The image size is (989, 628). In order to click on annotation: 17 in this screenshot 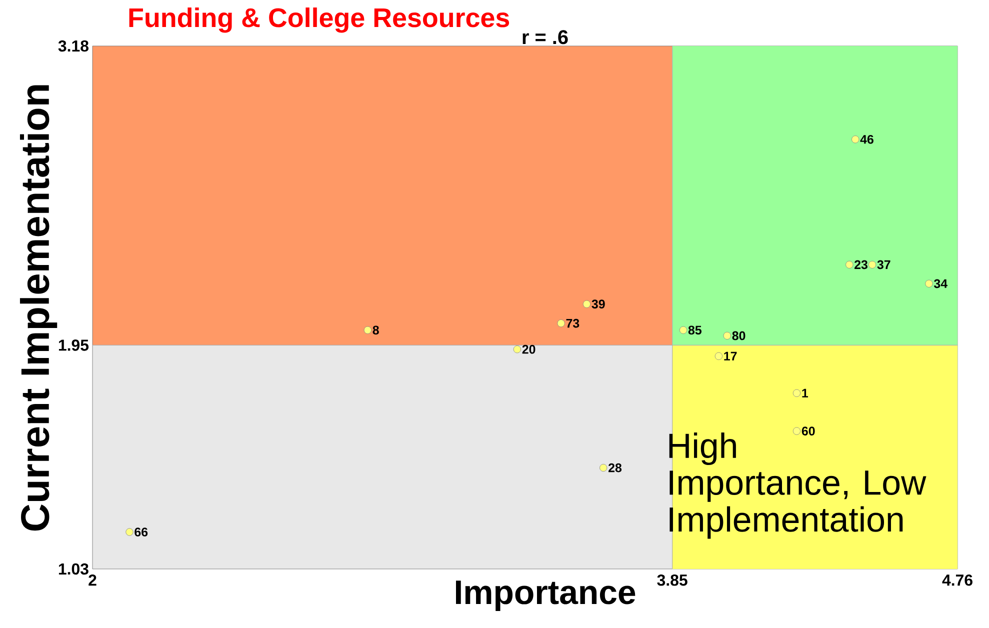, I will do `click(730, 356)`.